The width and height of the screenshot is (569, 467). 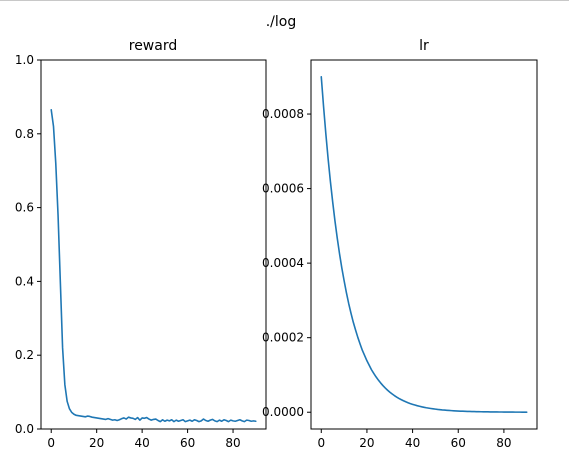 What do you see at coordinates (187, 443) in the screenshot?
I see `reward-xtick-label: 60` at bounding box center [187, 443].